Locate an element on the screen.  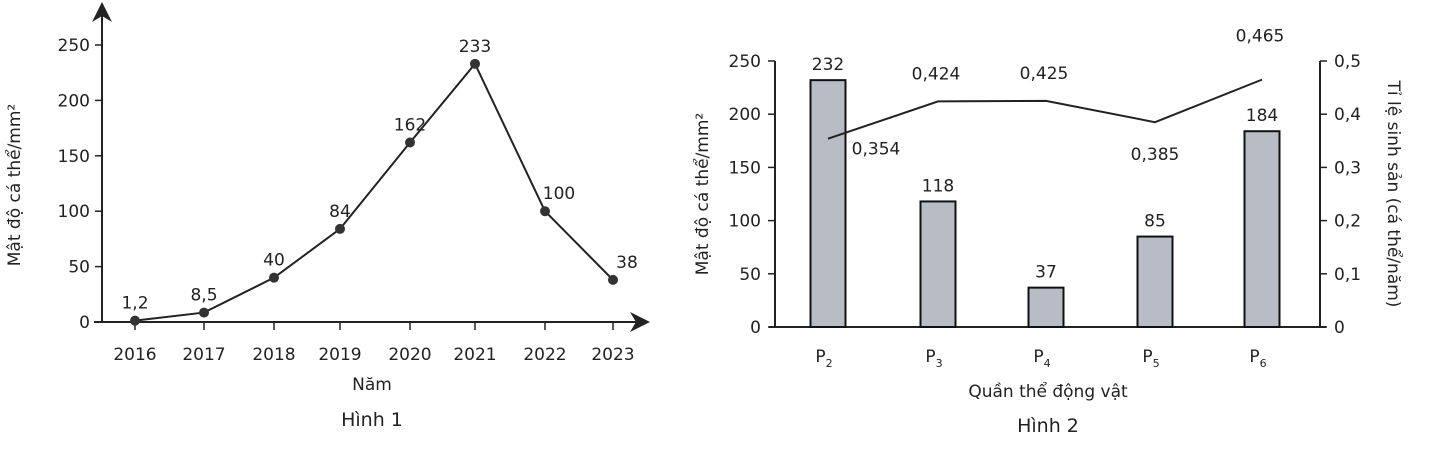
bar-label: 232 is located at coordinates (828, 65).